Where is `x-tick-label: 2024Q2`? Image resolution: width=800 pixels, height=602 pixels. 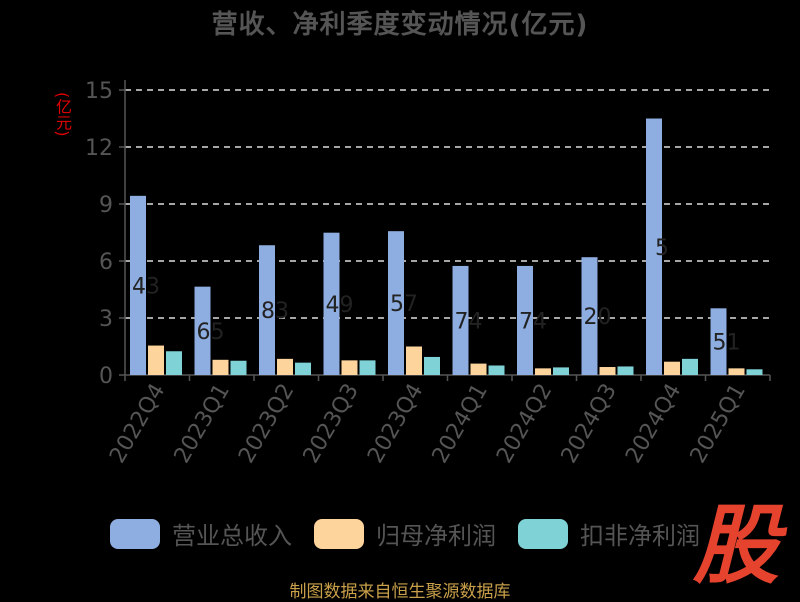
x-tick-label: 2024Q2 is located at coordinates (524, 424).